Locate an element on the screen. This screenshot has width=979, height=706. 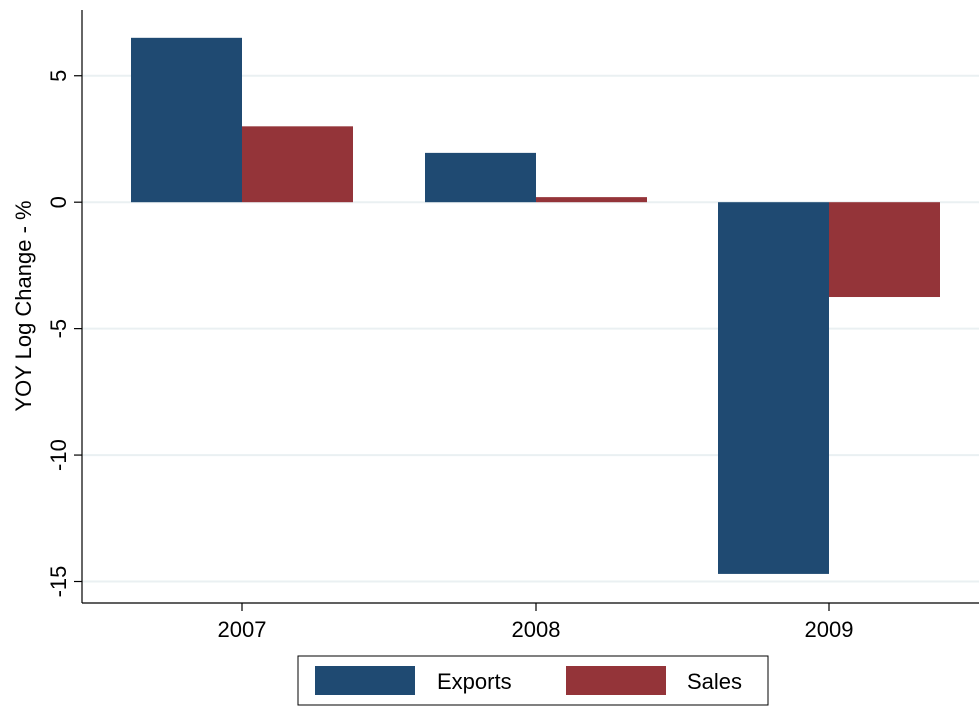
bar-exports-2008 is located at coordinates (480, 177).